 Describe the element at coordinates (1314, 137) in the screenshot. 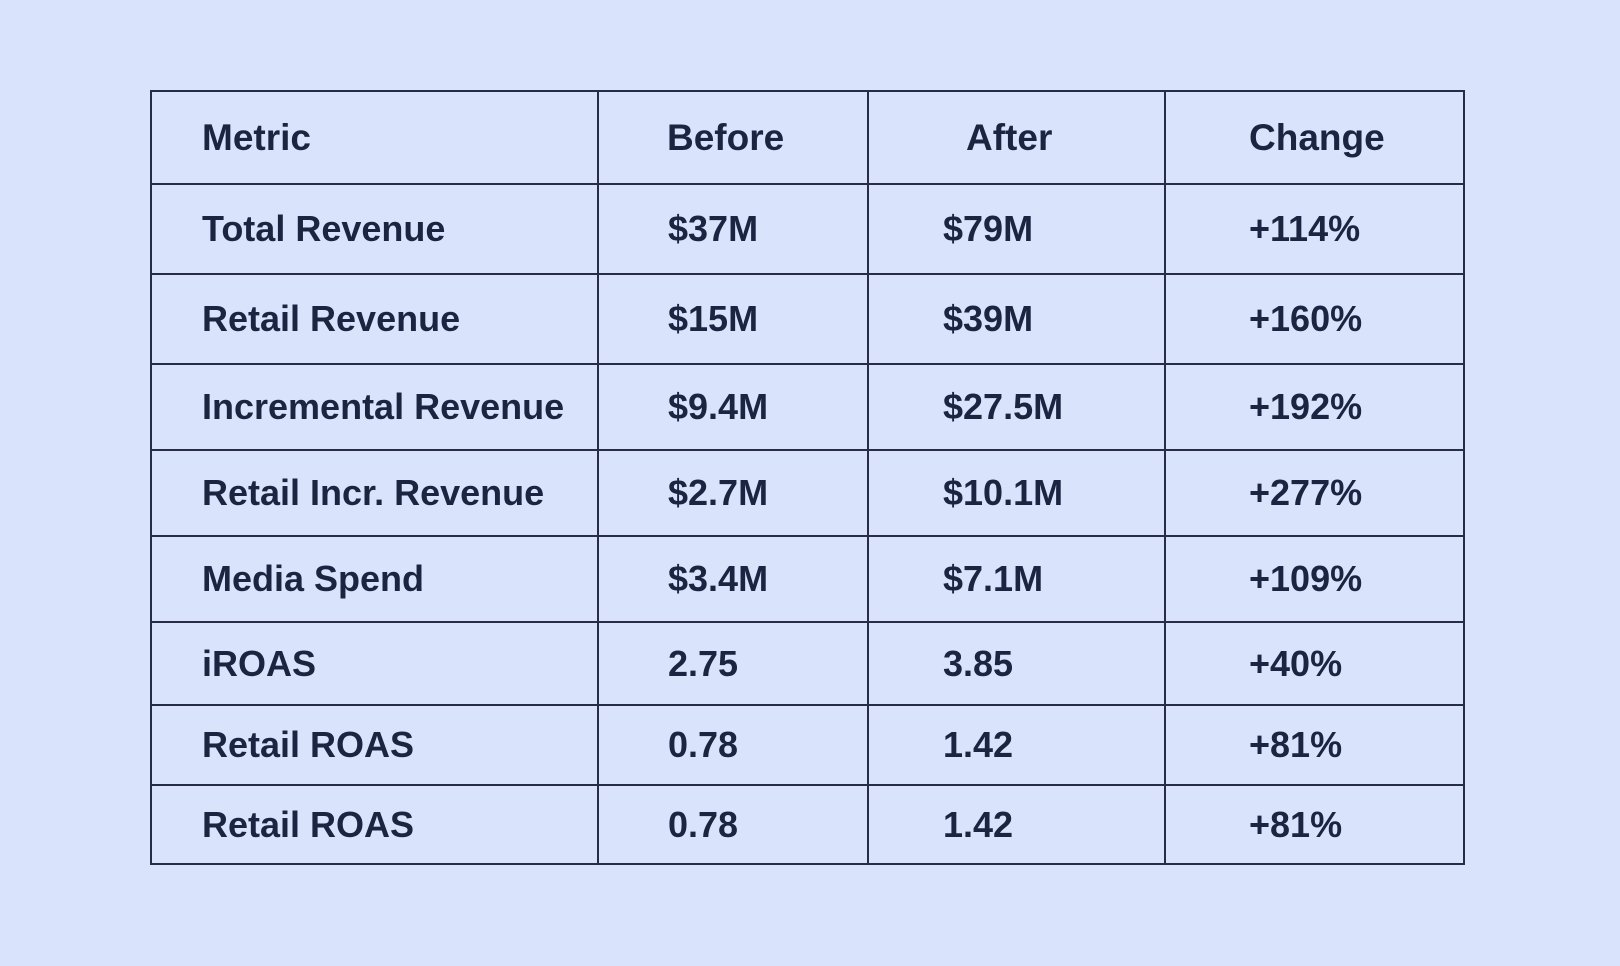

I see `header-change: Change` at that location.